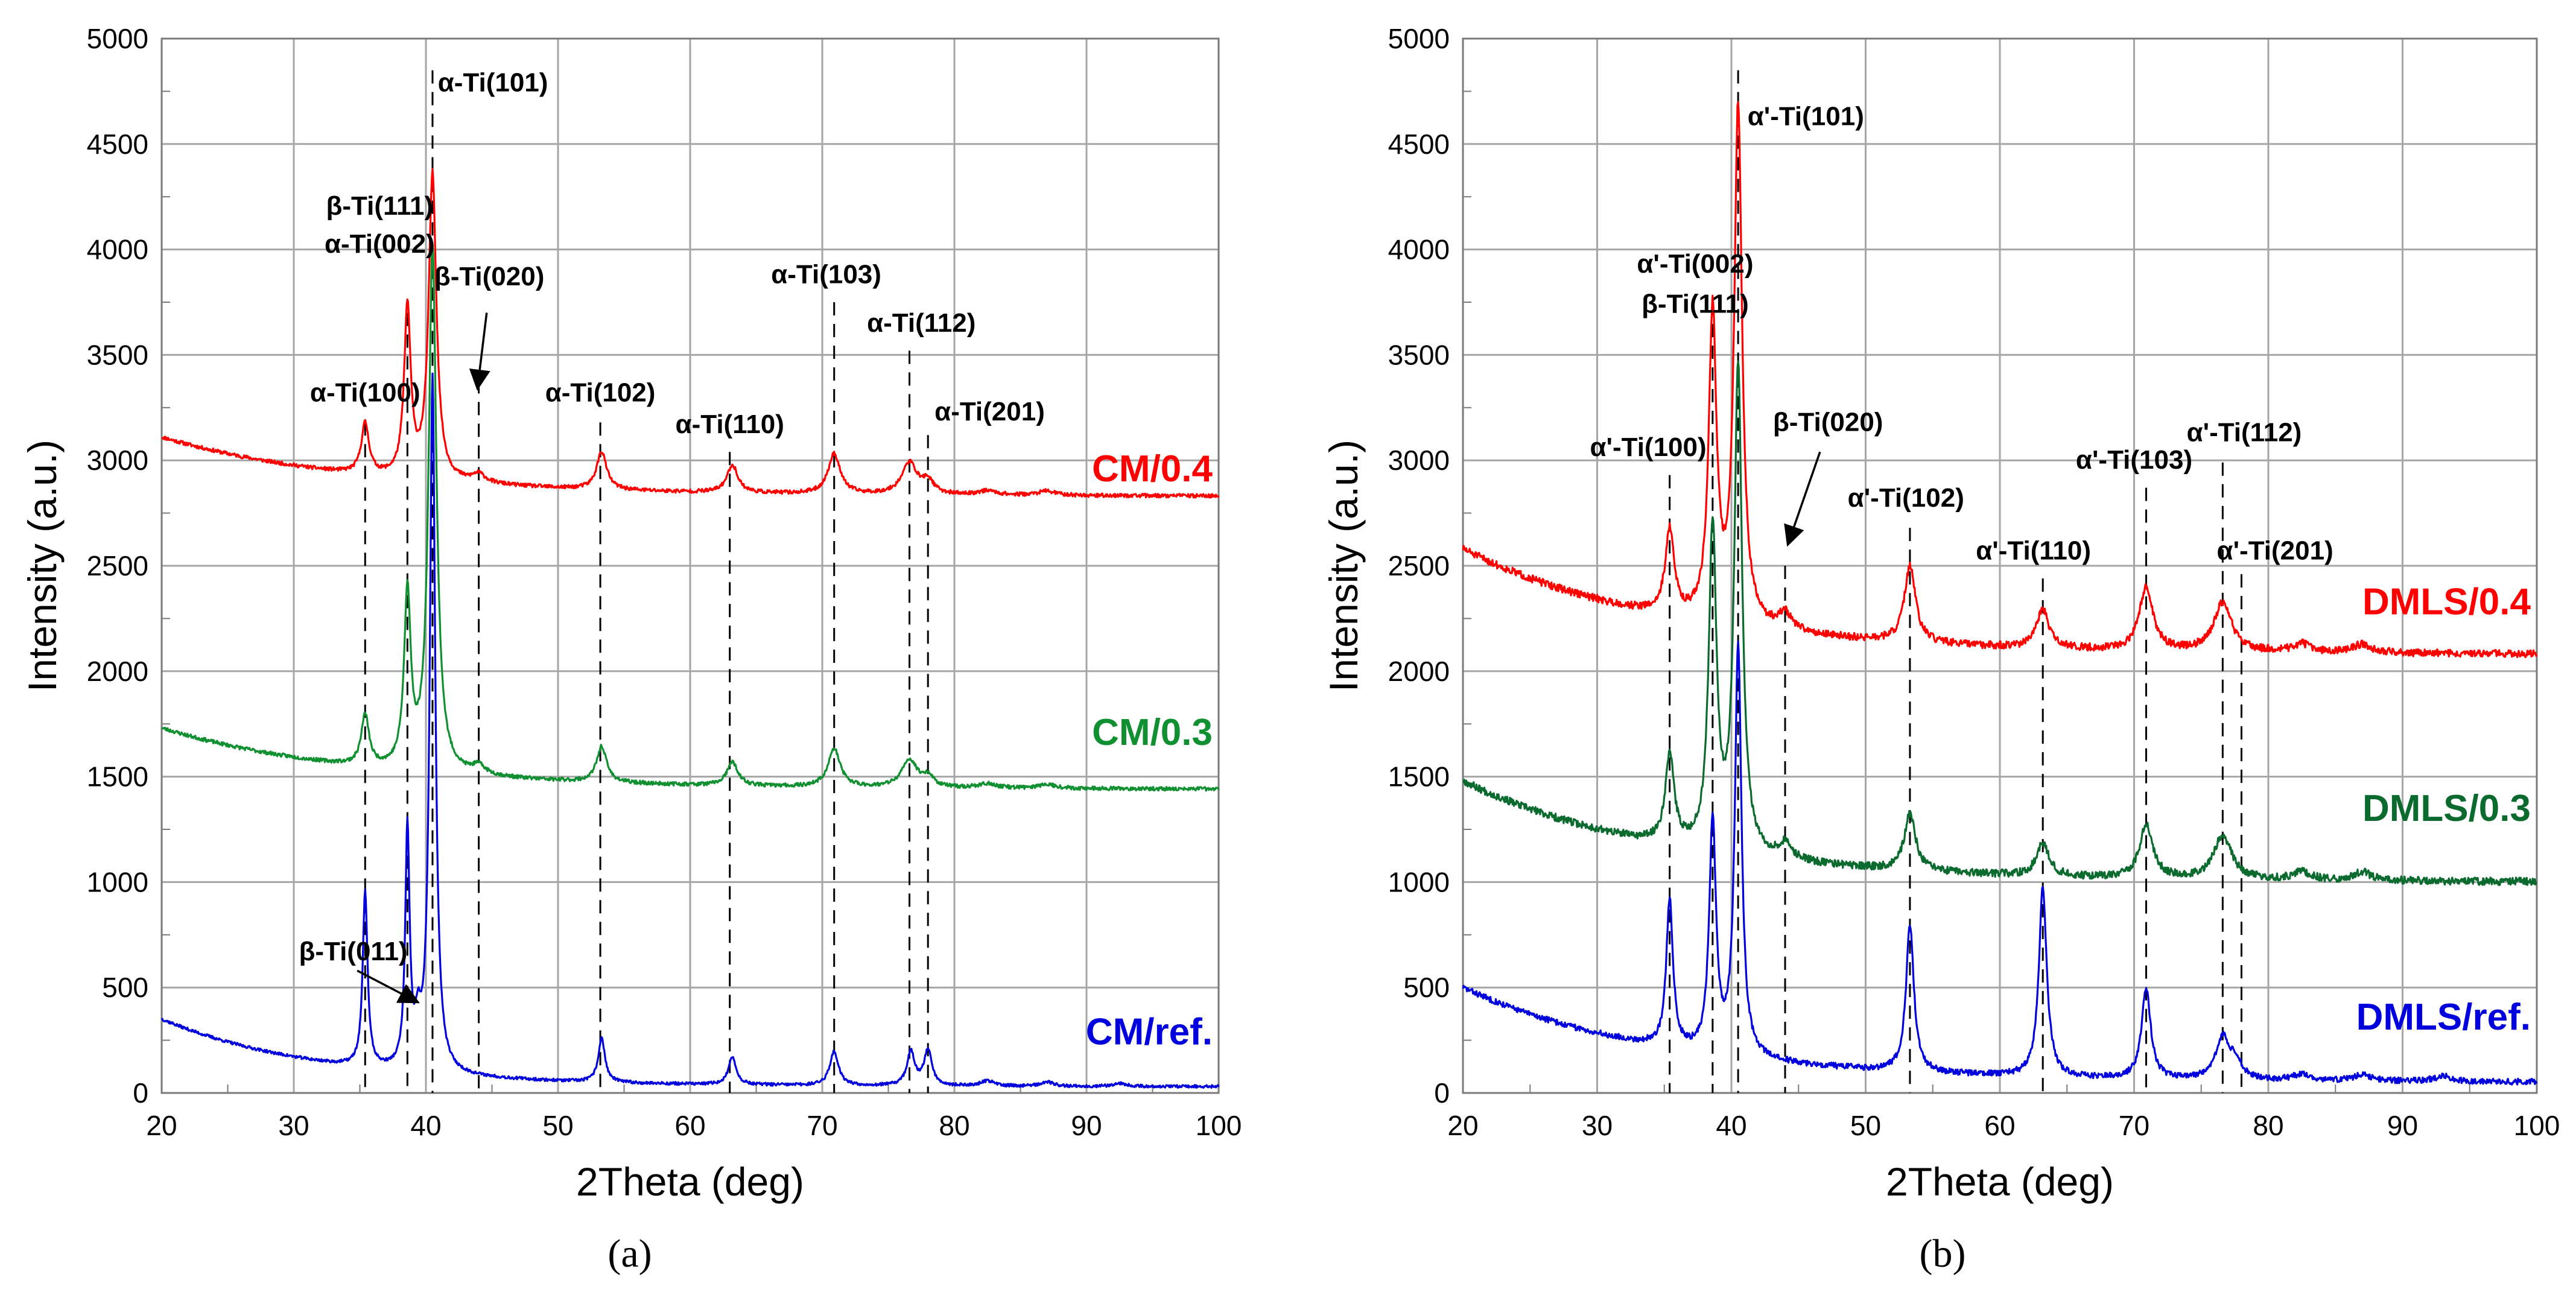 The height and width of the screenshot is (1292, 2576). I want to click on peak-label: α-Ti(100), so click(365, 392).